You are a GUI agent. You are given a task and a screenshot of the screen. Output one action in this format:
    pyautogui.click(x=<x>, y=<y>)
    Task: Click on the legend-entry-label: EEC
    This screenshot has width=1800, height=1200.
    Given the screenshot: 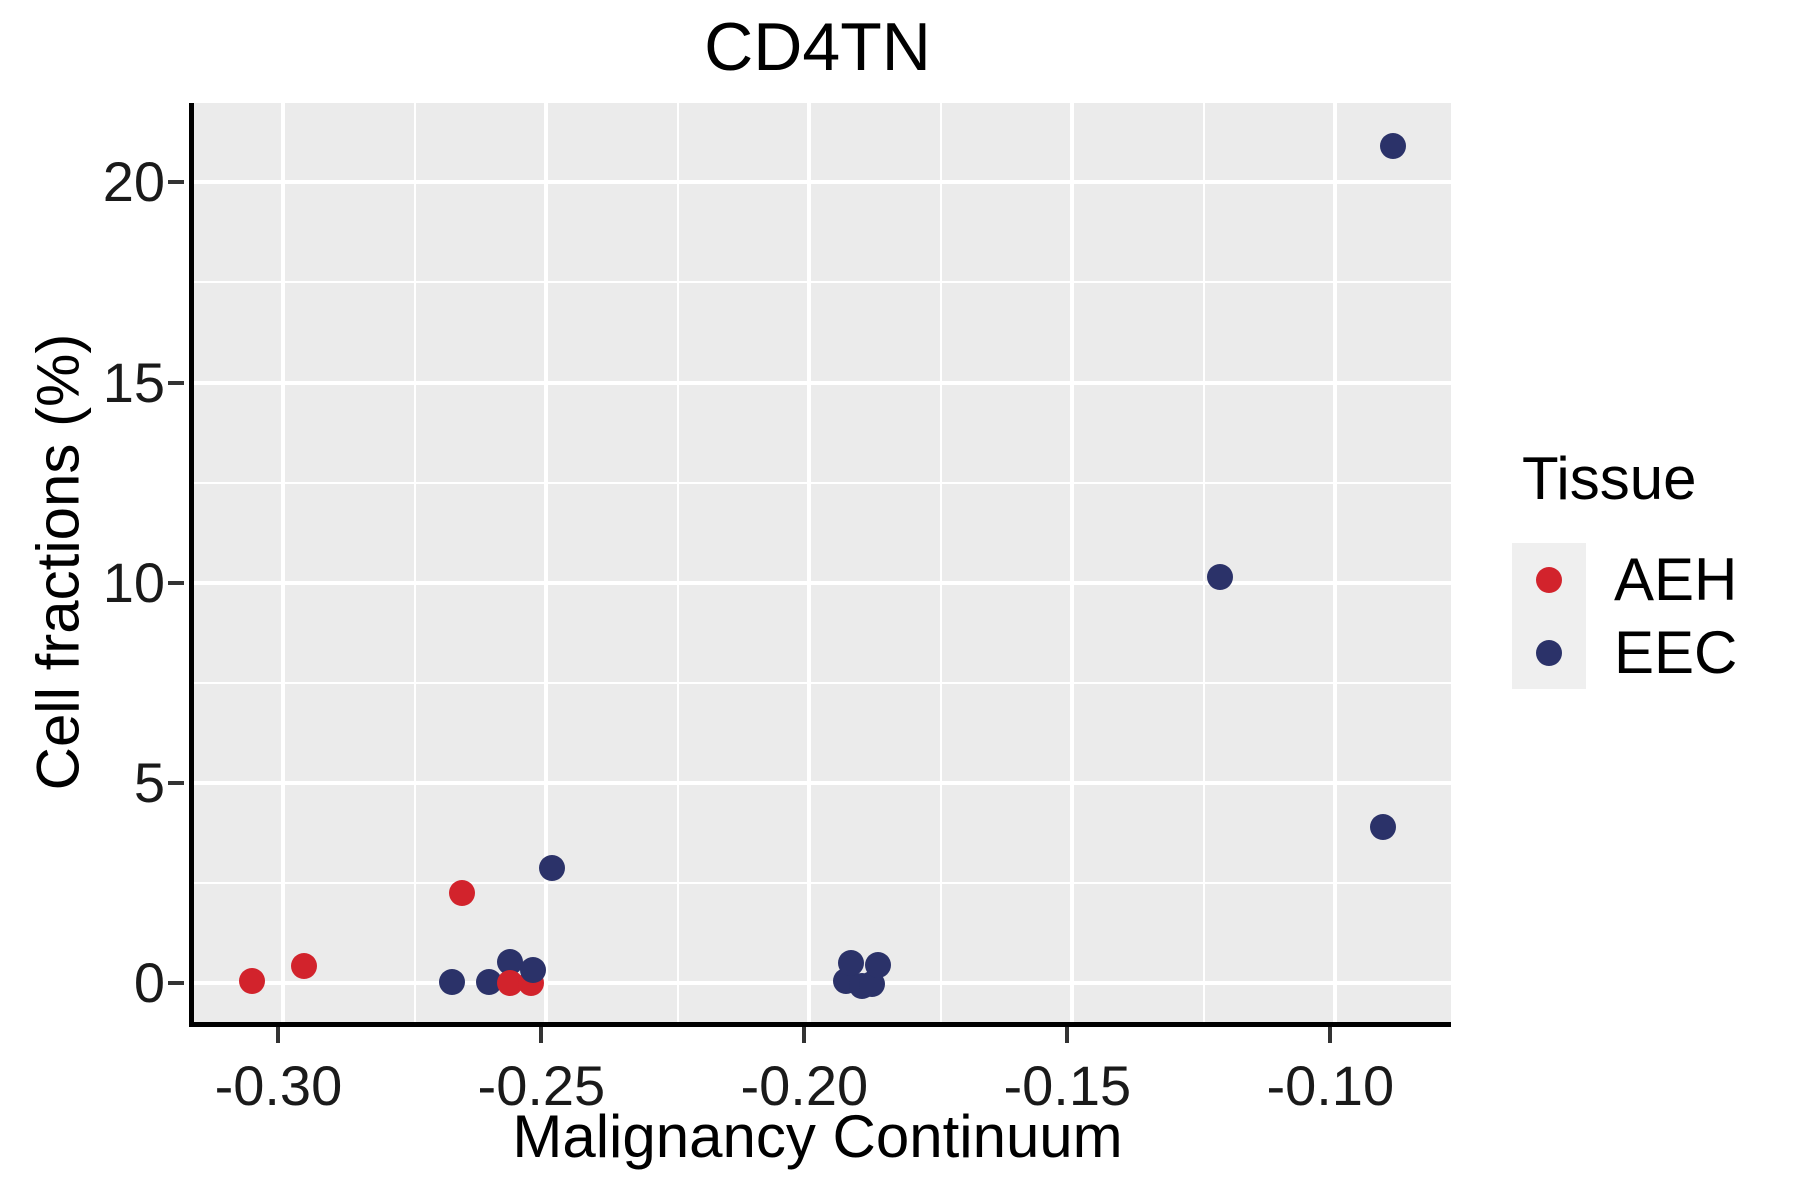 What is the action you would take?
    pyautogui.click(x=1676, y=652)
    